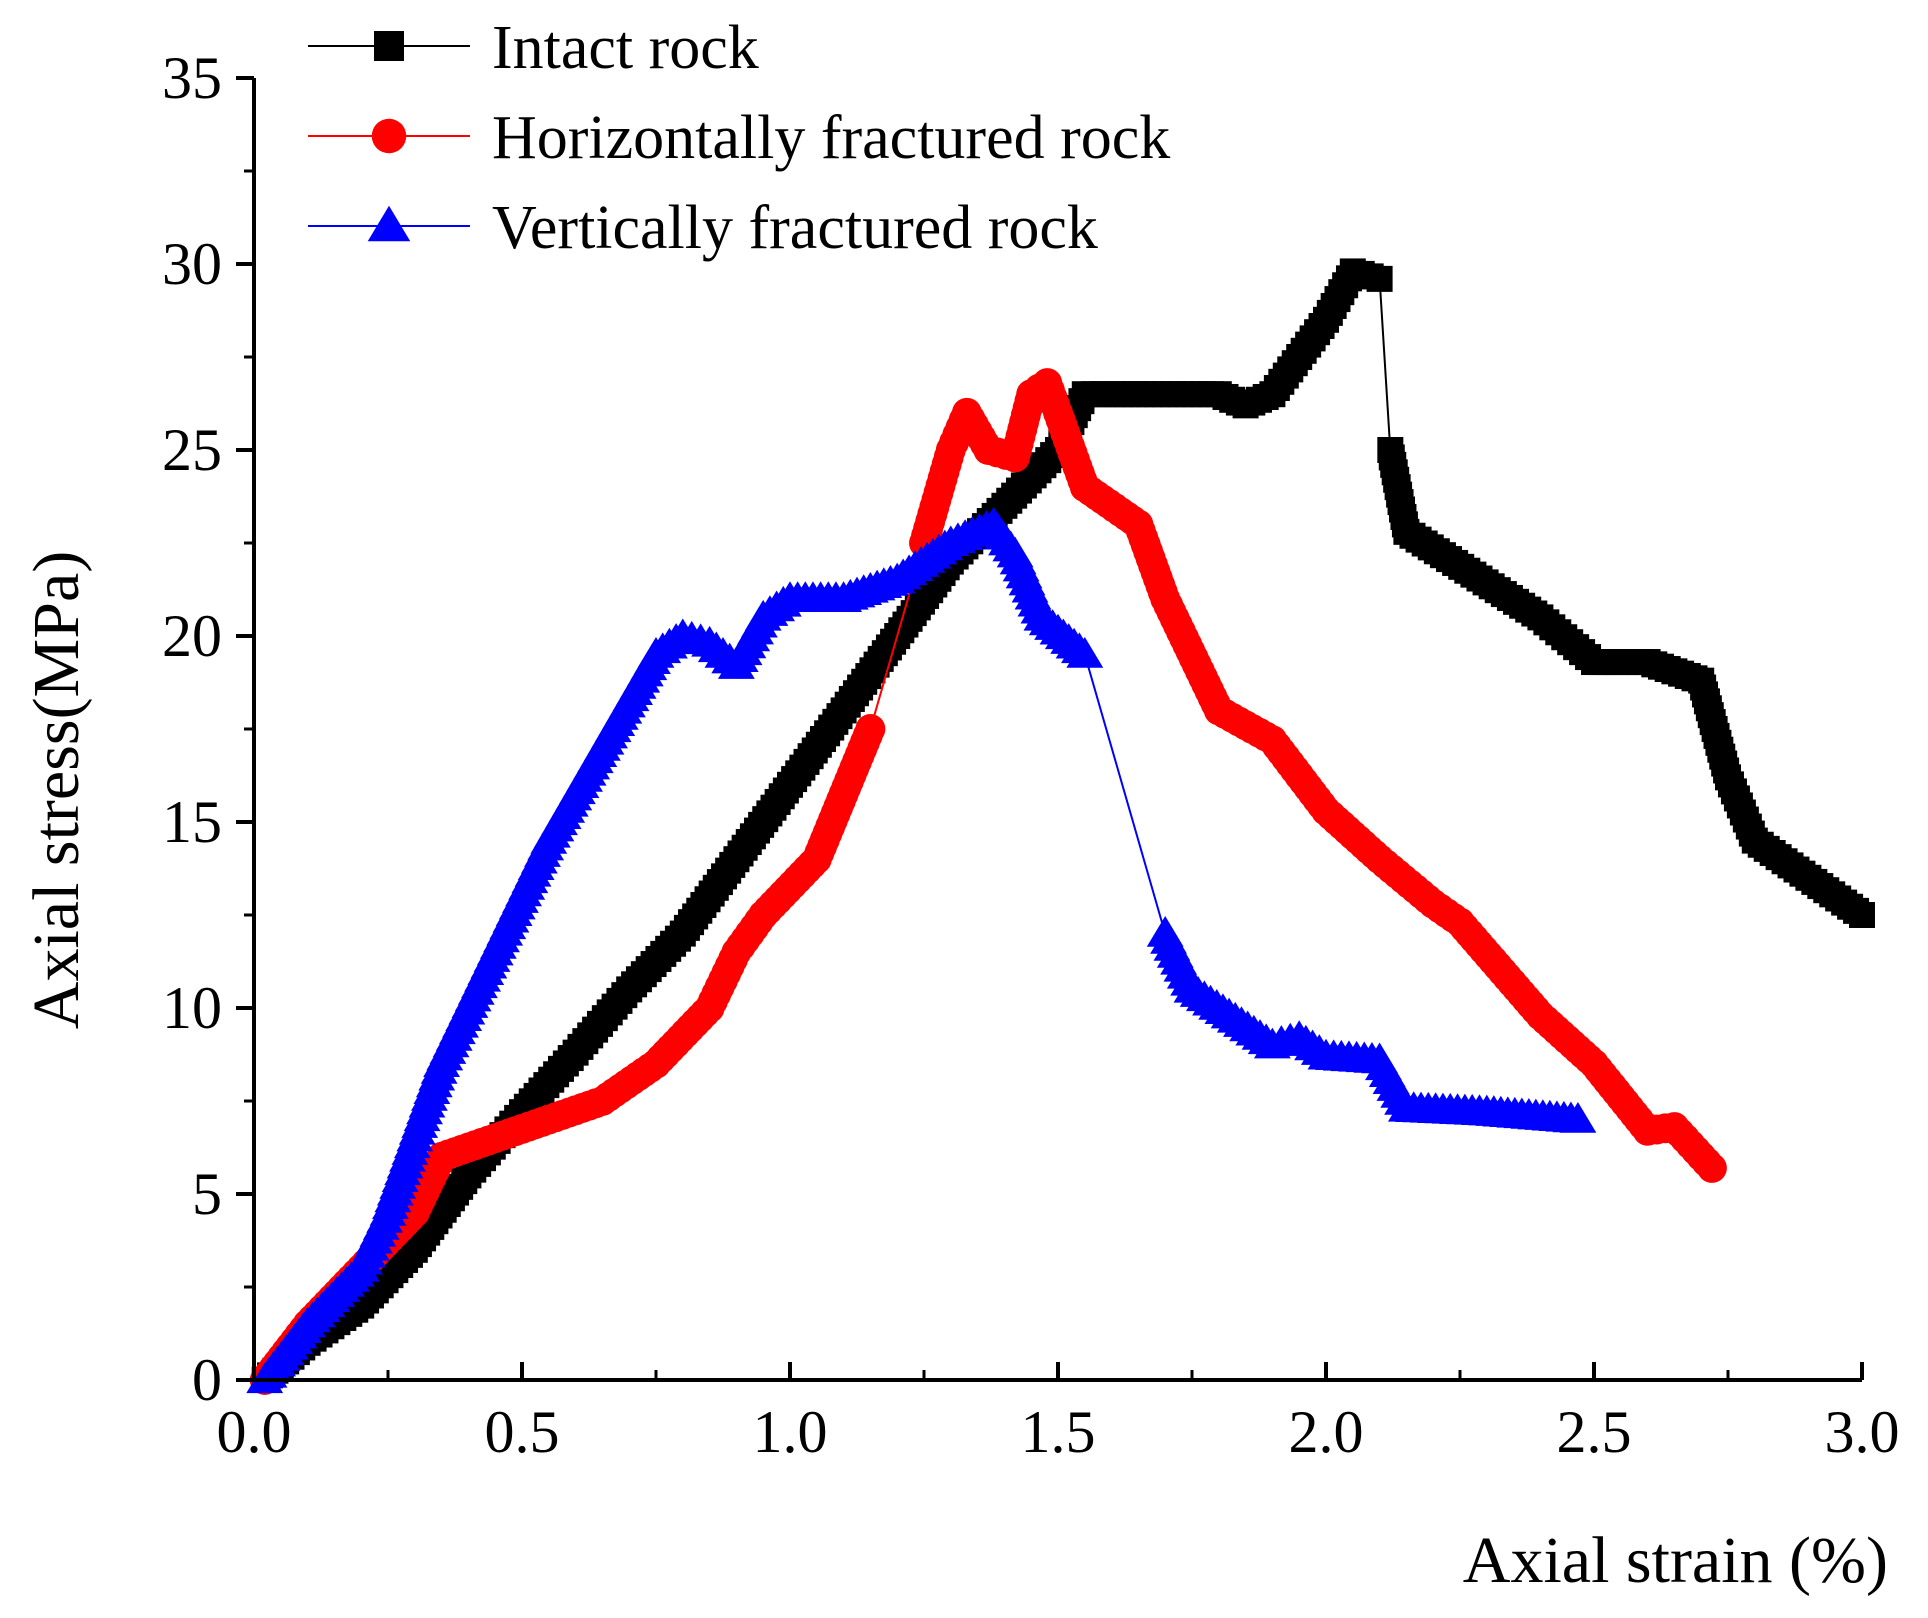  I want to click on x-tick-label: 2.5, so click(1594, 1432).